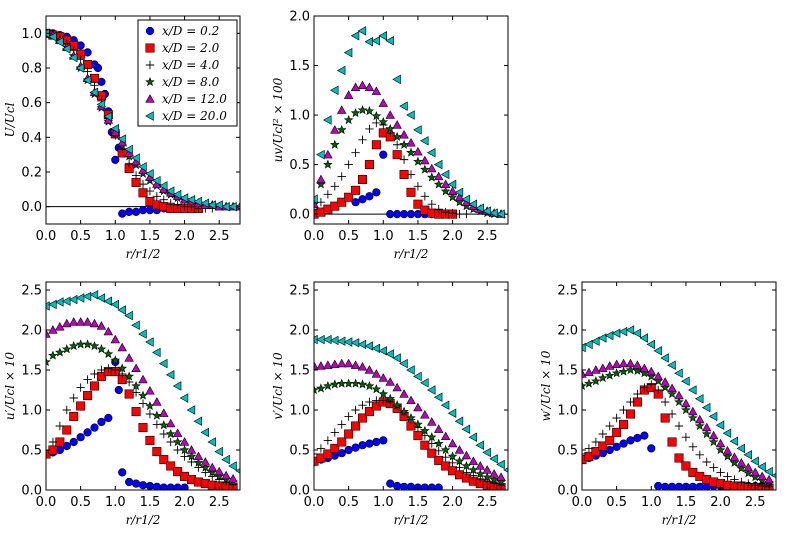 The image size is (800, 533). What do you see at coordinates (679, 520) in the screenshot?
I see `x-axis-label: r/r1/2` at bounding box center [679, 520].